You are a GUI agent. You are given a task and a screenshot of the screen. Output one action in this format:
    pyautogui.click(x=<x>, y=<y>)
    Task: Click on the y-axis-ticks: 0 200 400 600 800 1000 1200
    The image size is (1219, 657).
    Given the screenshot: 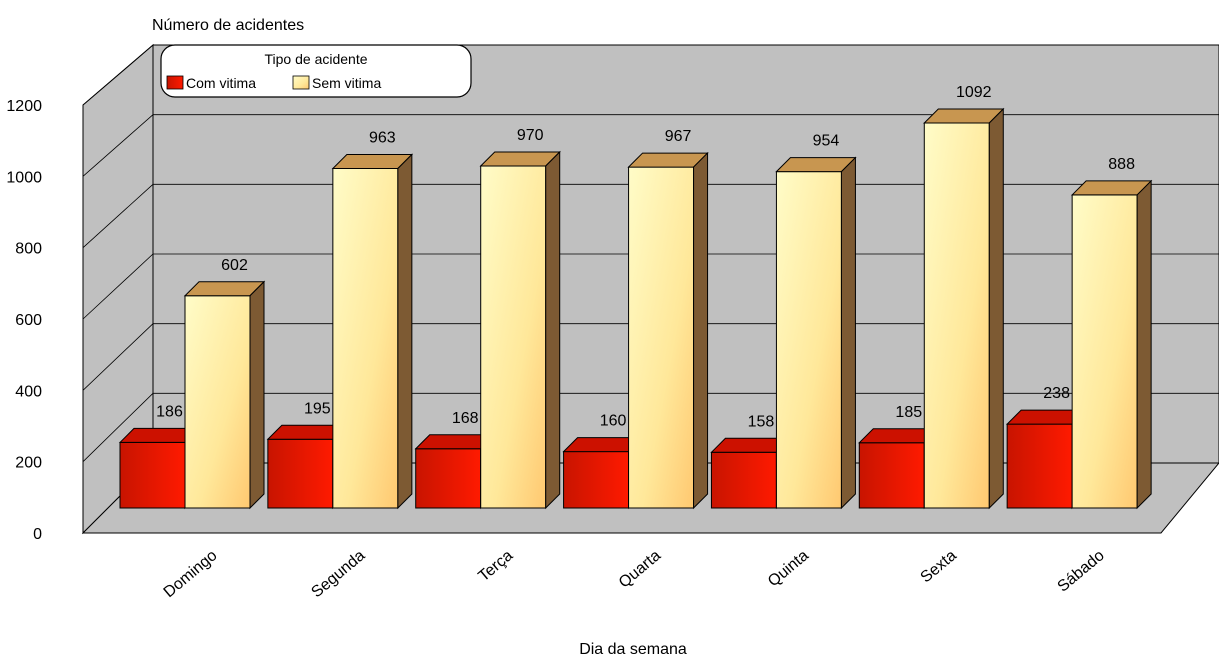 What is the action you would take?
    pyautogui.click(x=24, y=320)
    